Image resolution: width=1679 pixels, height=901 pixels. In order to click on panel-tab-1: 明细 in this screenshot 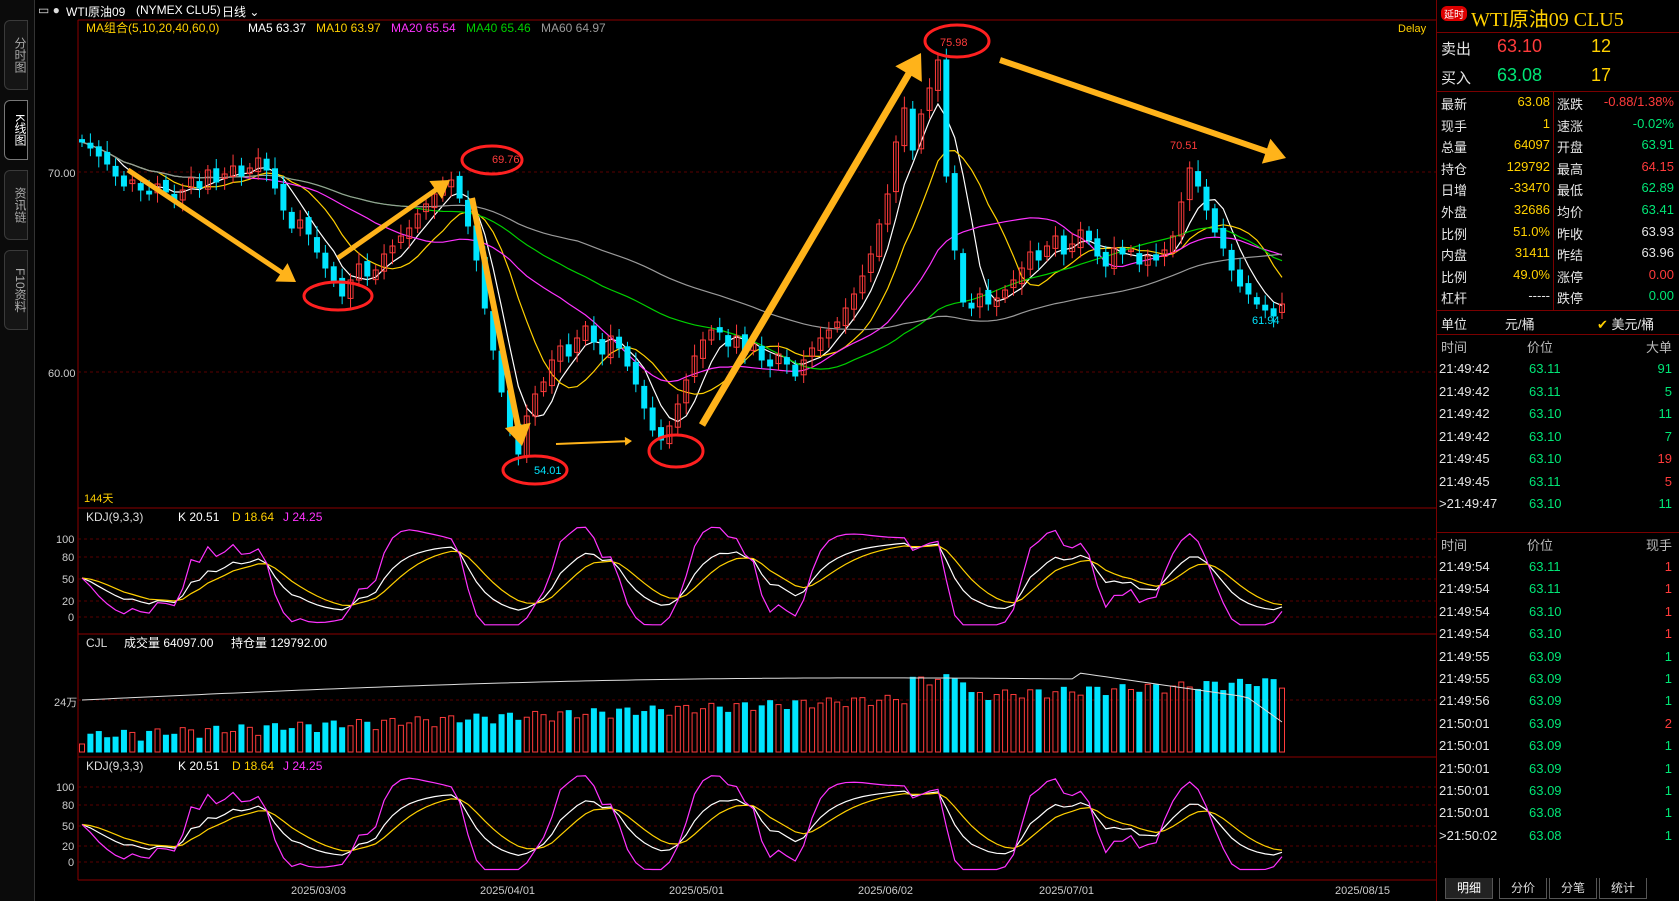, I will do `click(1469, 888)`.